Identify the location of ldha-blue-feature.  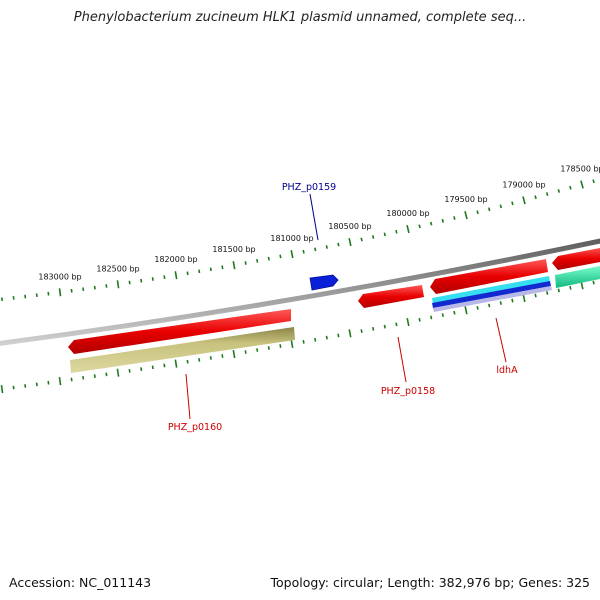
(491, 294).